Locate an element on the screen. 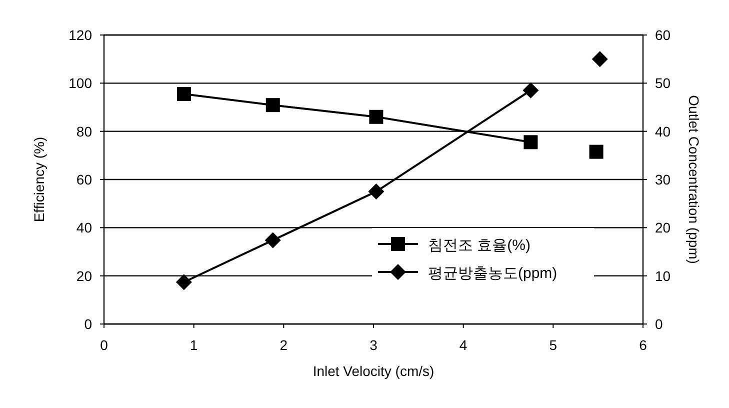  y-tick-label: 100 is located at coordinates (80, 83).